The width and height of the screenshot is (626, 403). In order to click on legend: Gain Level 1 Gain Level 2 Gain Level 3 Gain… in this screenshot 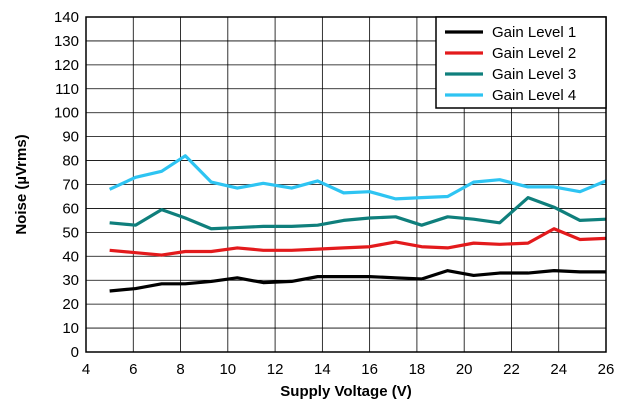, I will do `click(521, 62)`.